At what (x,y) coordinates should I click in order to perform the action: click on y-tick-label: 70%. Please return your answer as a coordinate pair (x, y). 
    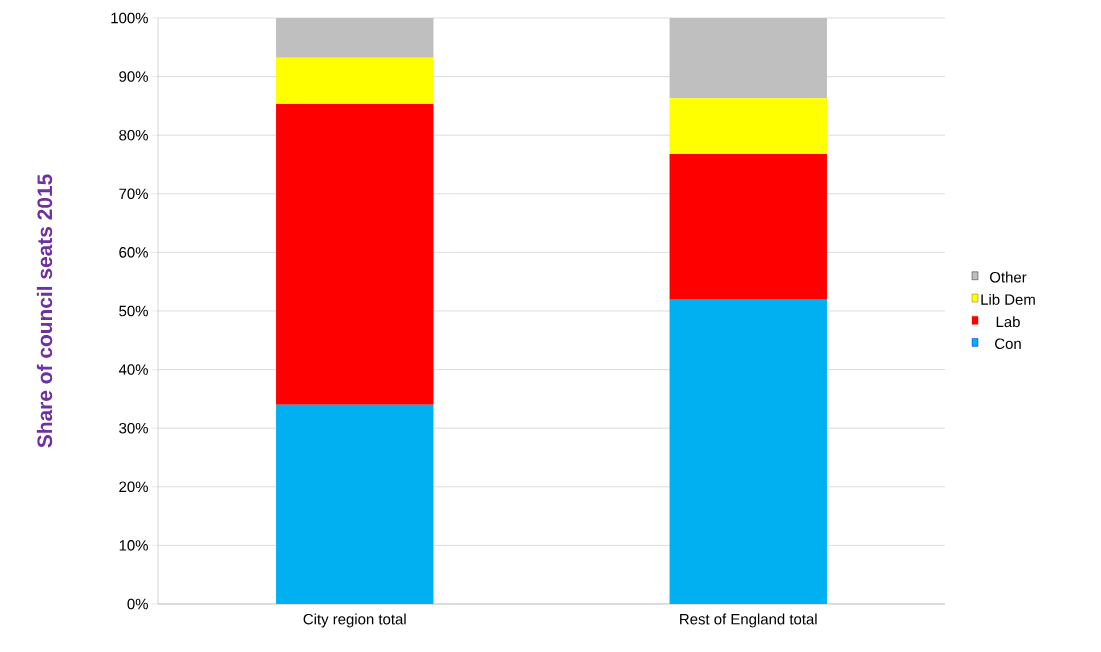
    Looking at the image, I should click on (133, 194).